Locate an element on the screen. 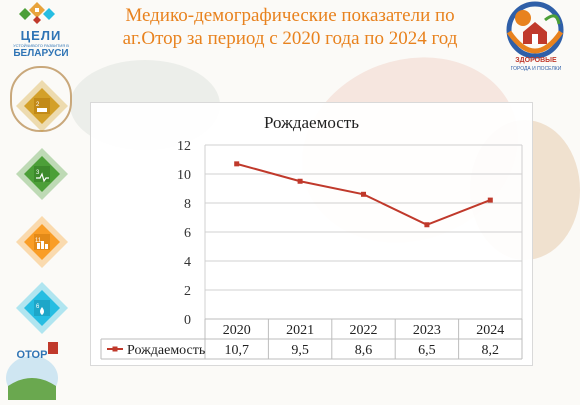  logo-line1: ЦЕЛИ is located at coordinates (41, 35).